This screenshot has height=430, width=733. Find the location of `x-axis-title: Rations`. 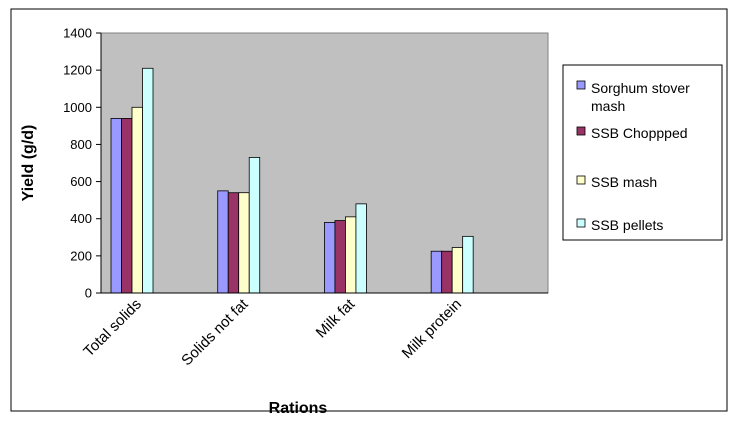

x-axis-title: Rations is located at coordinates (298, 408).